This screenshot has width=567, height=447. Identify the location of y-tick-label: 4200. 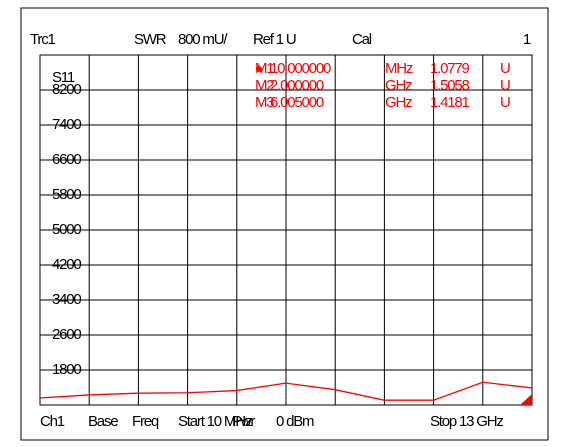
(66, 264).